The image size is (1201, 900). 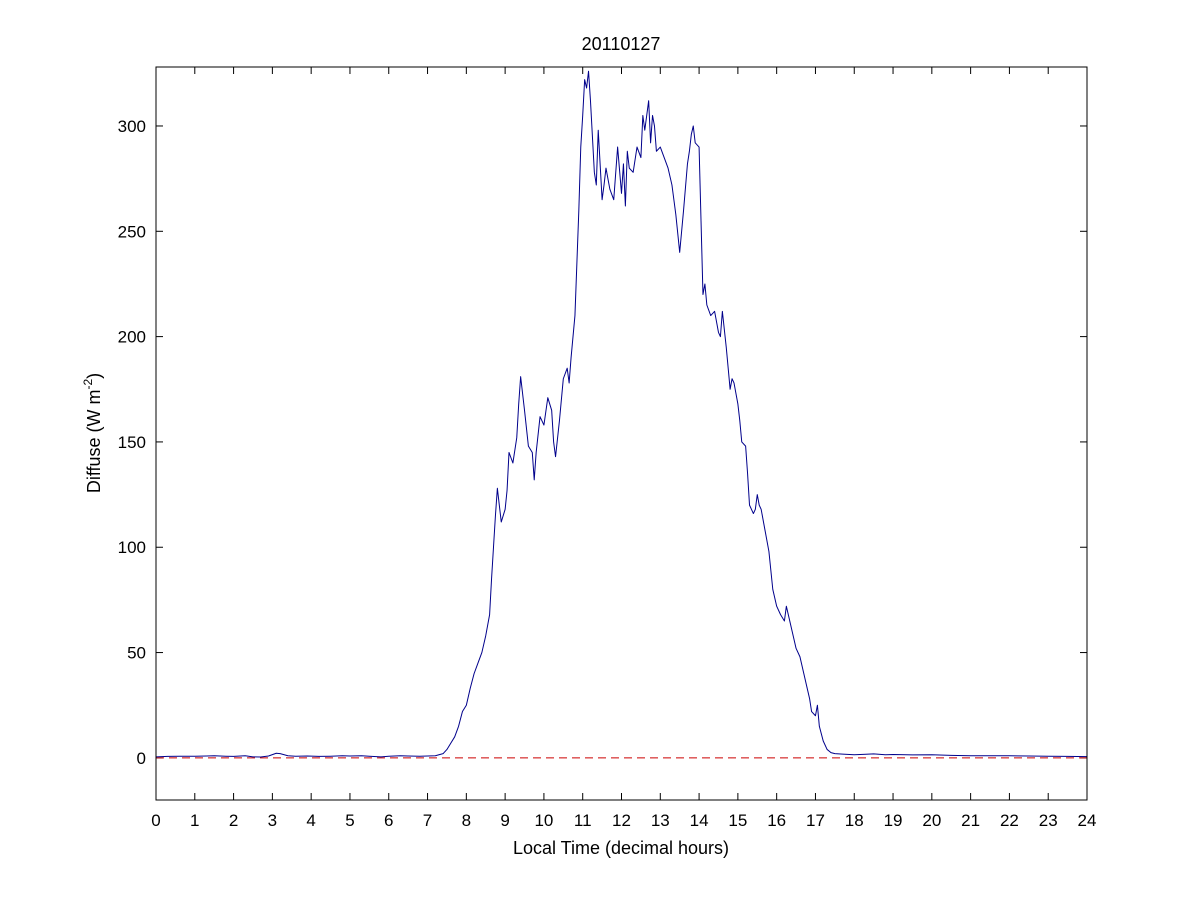 I want to click on x-tick-label: 7, so click(x=427, y=820).